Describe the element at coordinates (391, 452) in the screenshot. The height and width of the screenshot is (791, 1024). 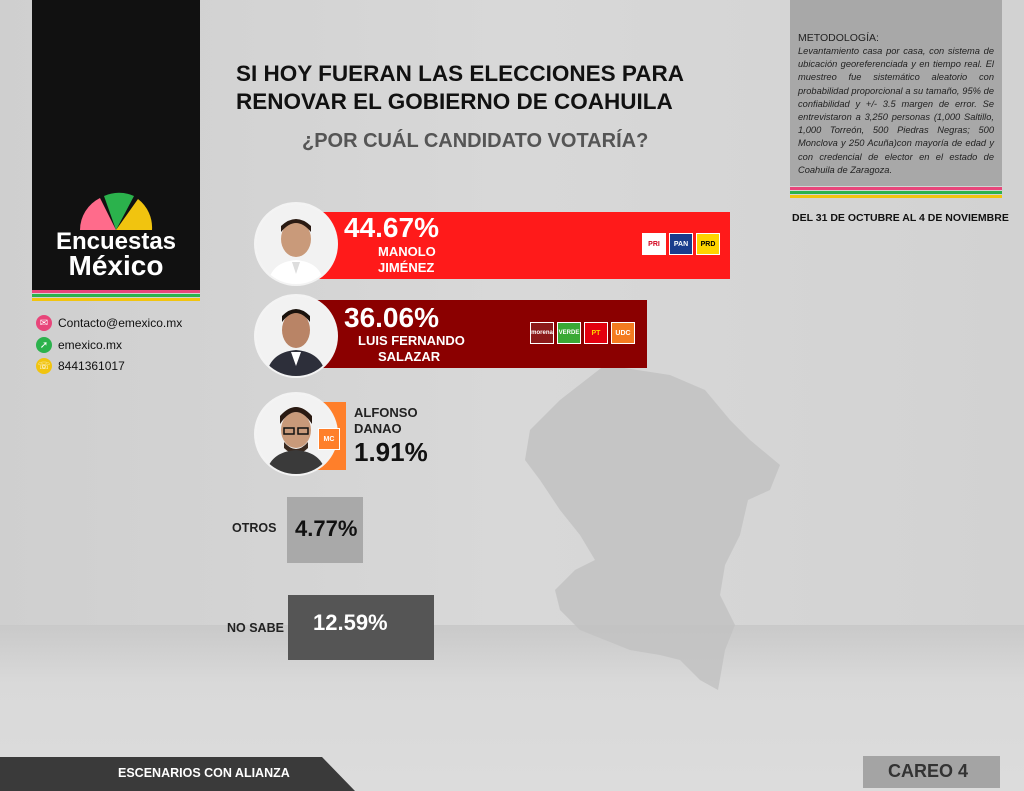
I see `candidate-3-pct: 1.91%` at that location.